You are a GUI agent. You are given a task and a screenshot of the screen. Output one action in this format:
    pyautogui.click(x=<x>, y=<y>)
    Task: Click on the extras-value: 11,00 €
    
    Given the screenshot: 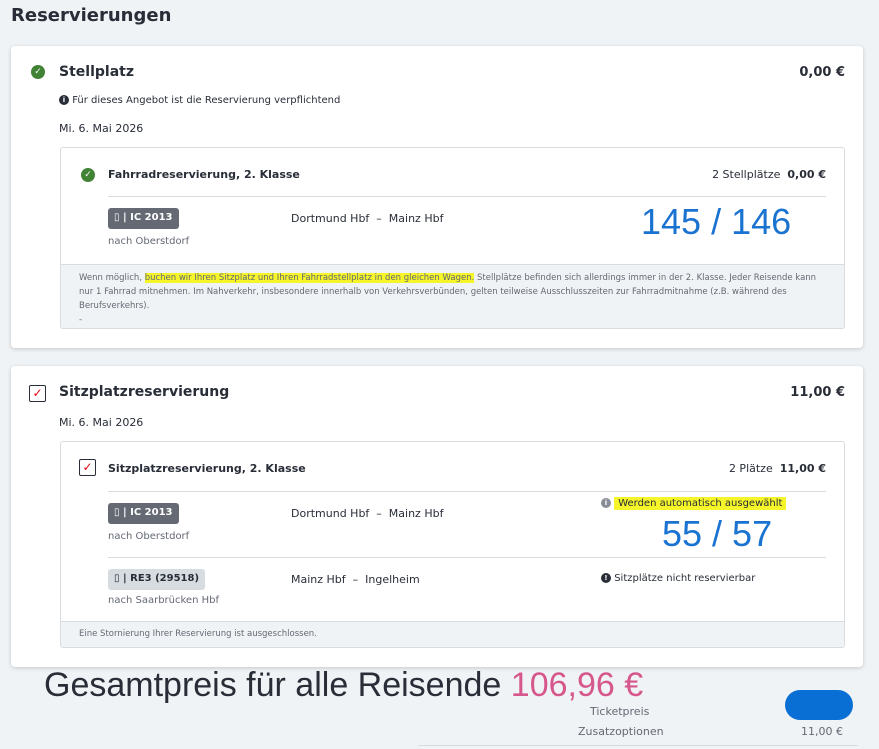 What is the action you would take?
    pyautogui.click(x=822, y=731)
    